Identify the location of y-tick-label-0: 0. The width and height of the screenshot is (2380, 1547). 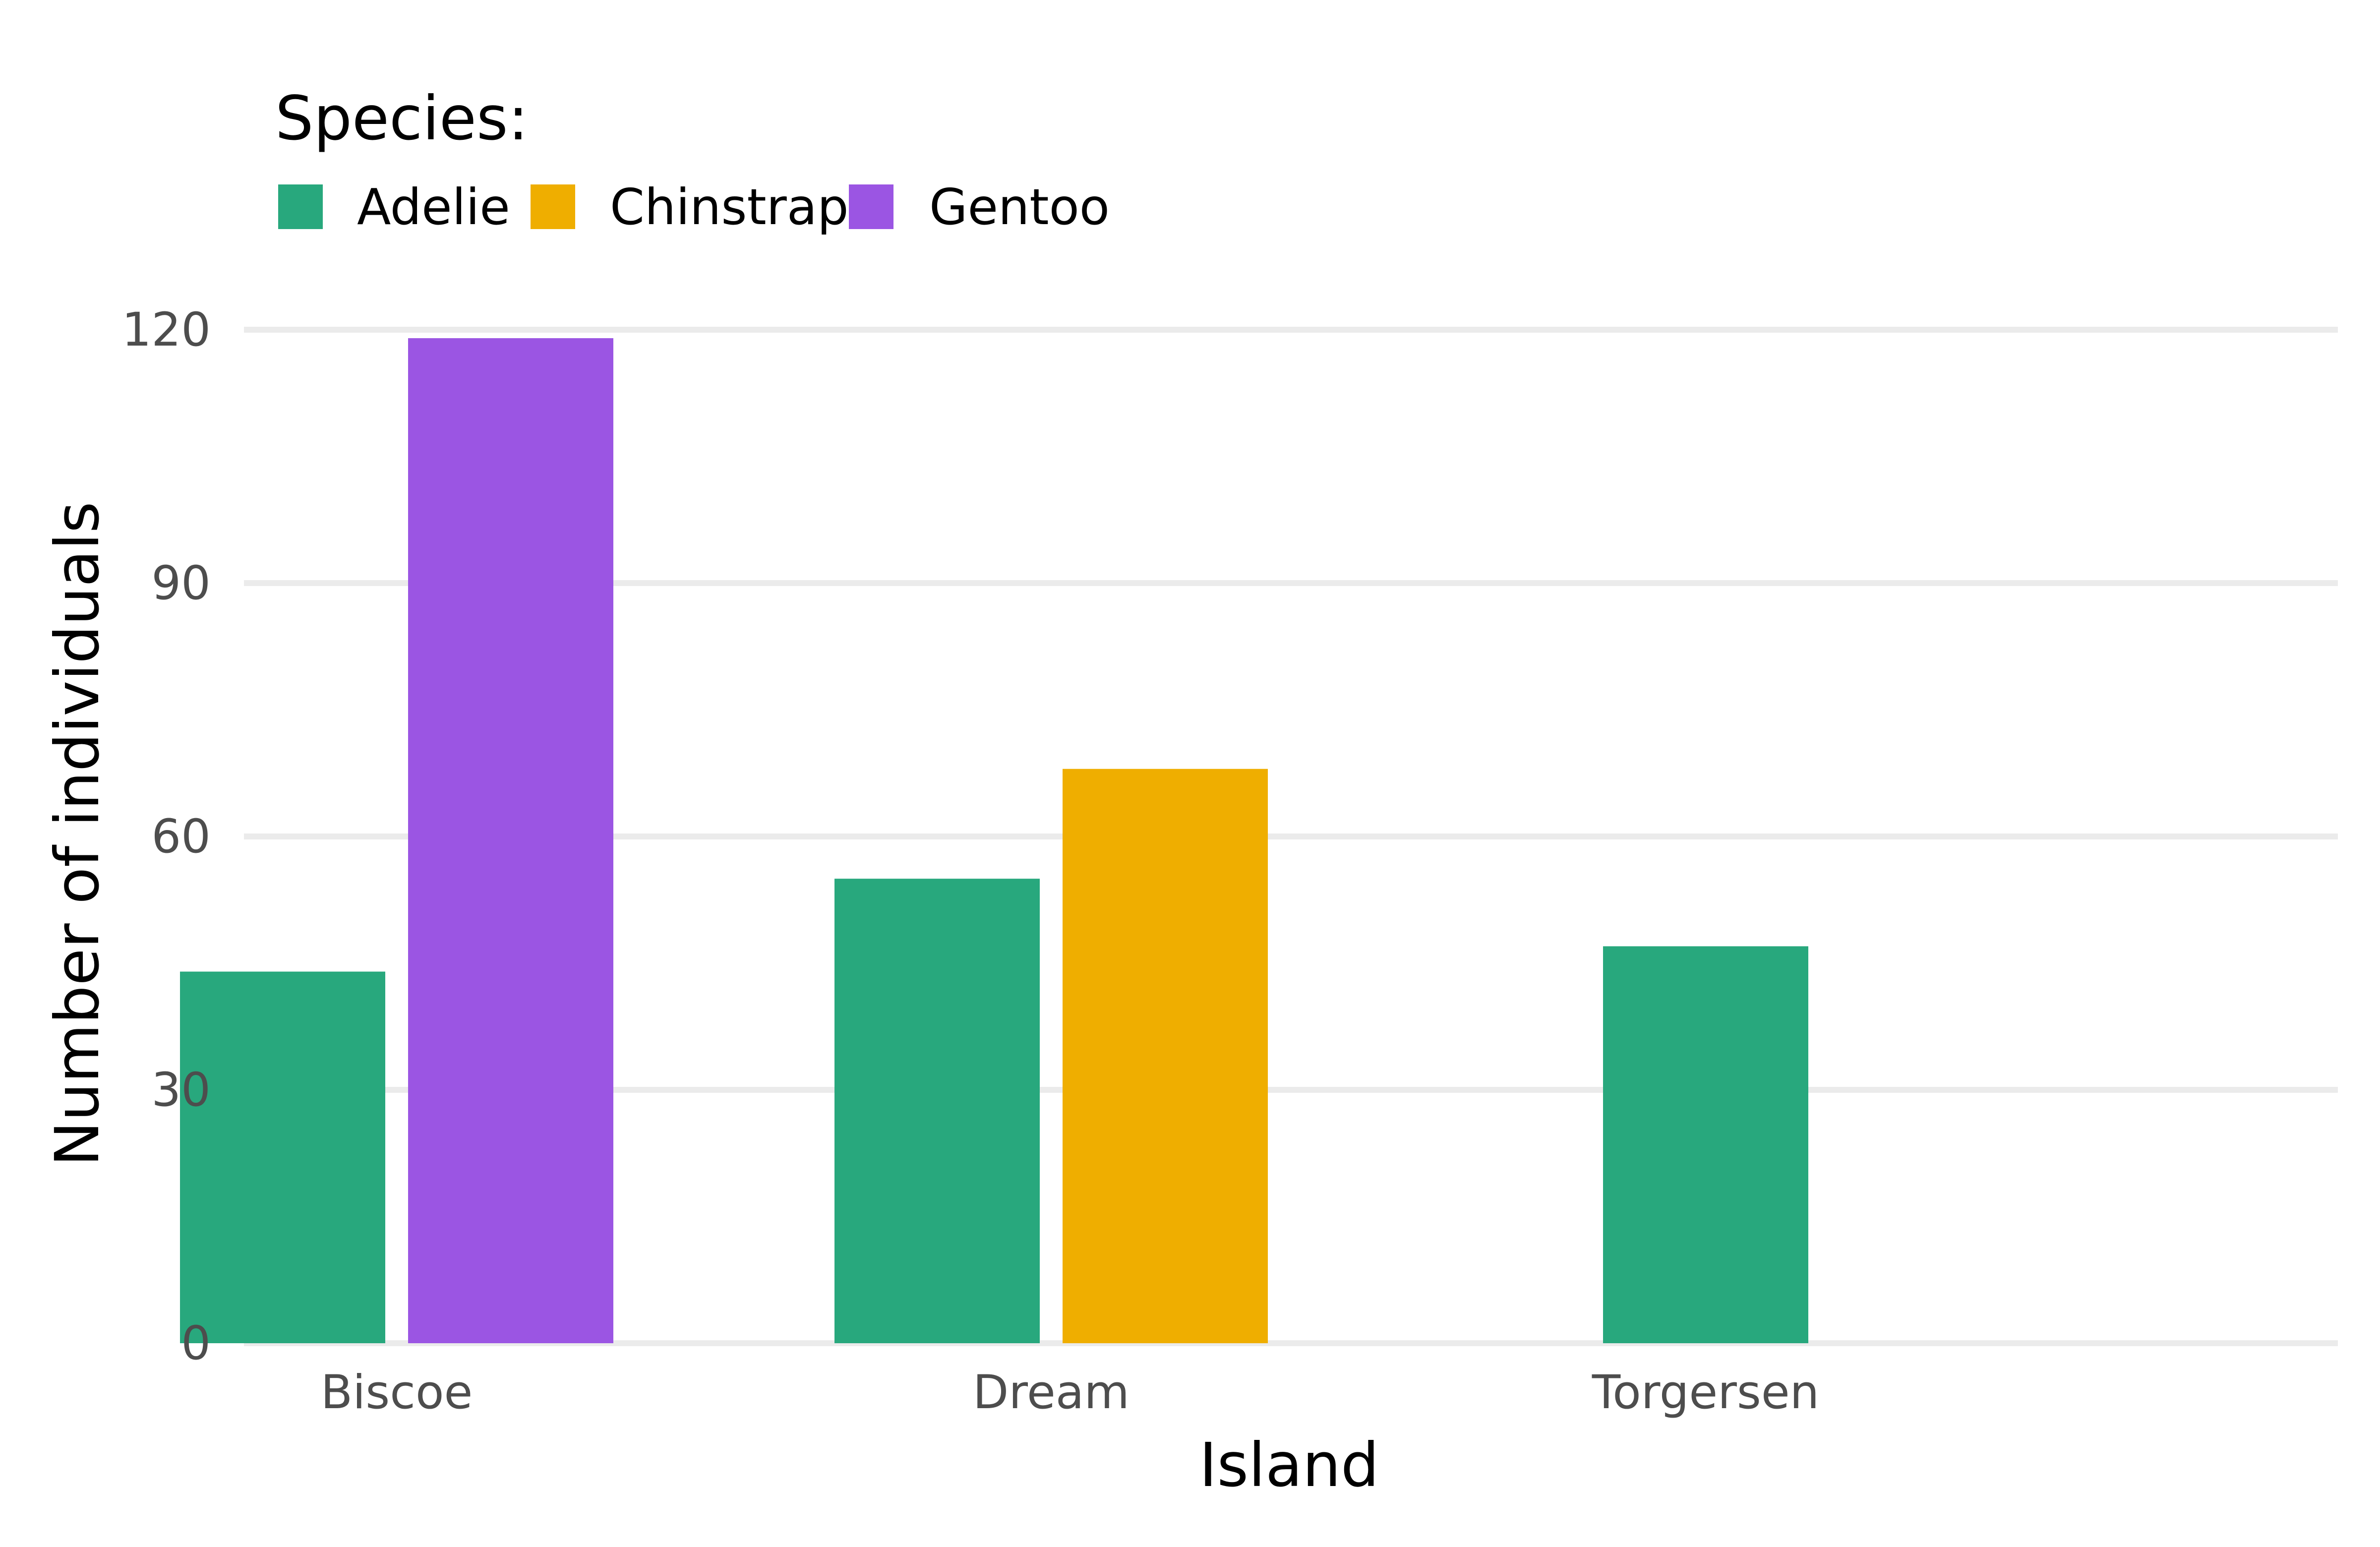
(196, 1343).